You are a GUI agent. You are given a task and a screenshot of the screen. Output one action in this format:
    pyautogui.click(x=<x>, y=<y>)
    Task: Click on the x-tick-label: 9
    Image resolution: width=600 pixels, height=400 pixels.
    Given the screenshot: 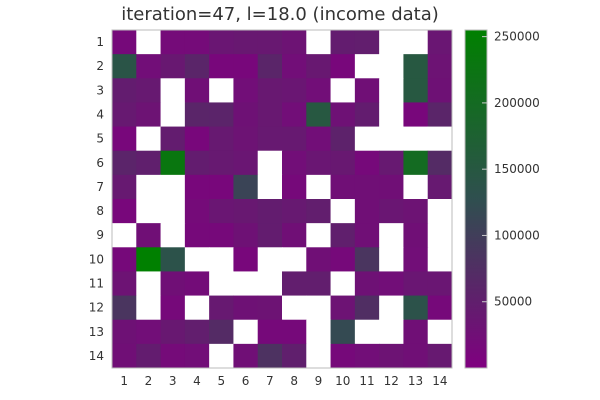 What is the action you would take?
    pyautogui.click(x=319, y=381)
    